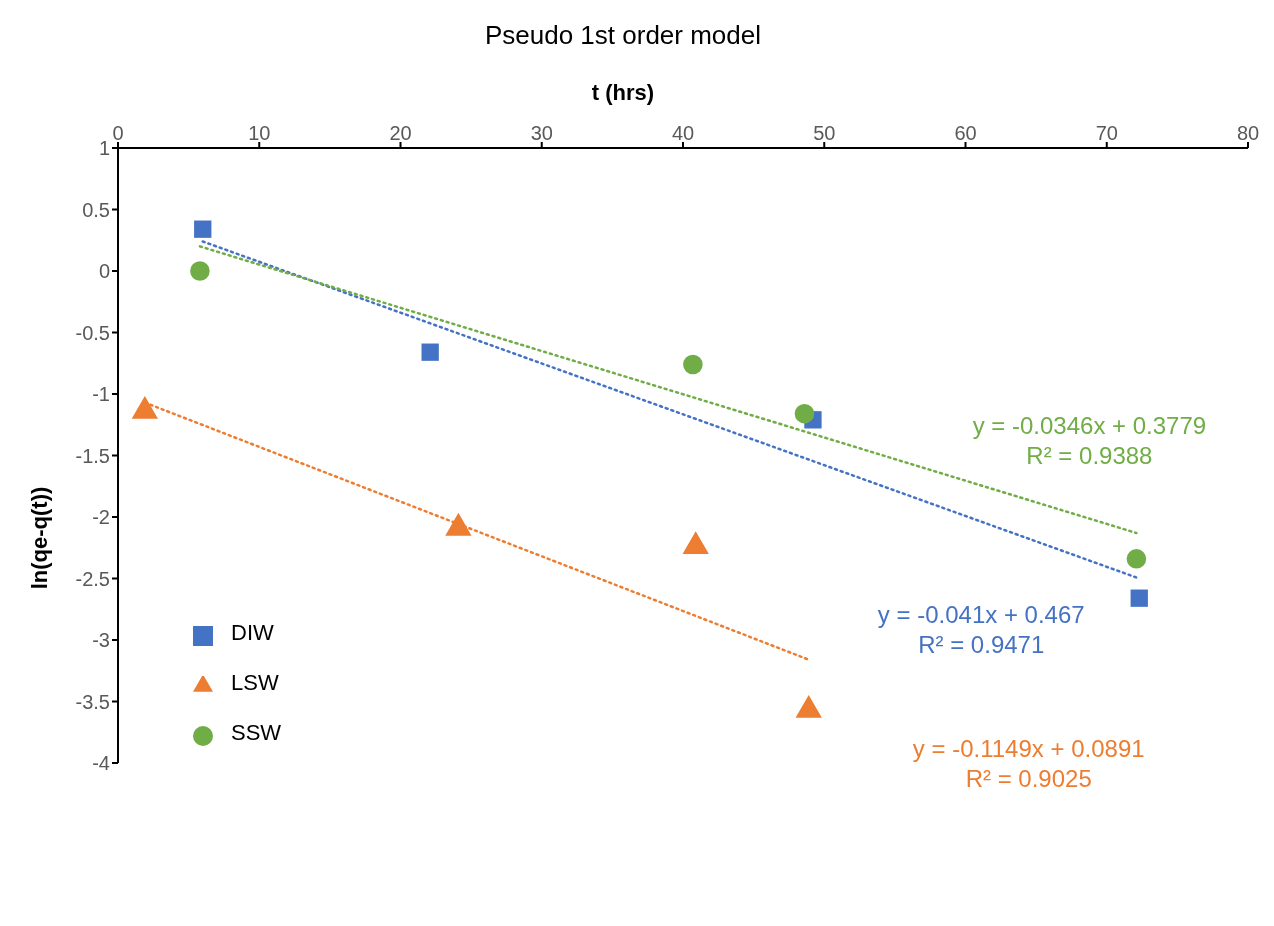 The width and height of the screenshot is (1274, 926). Describe the element at coordinates (104, 148) in the screenshot. I see `y-tick-label: 1` at that location.